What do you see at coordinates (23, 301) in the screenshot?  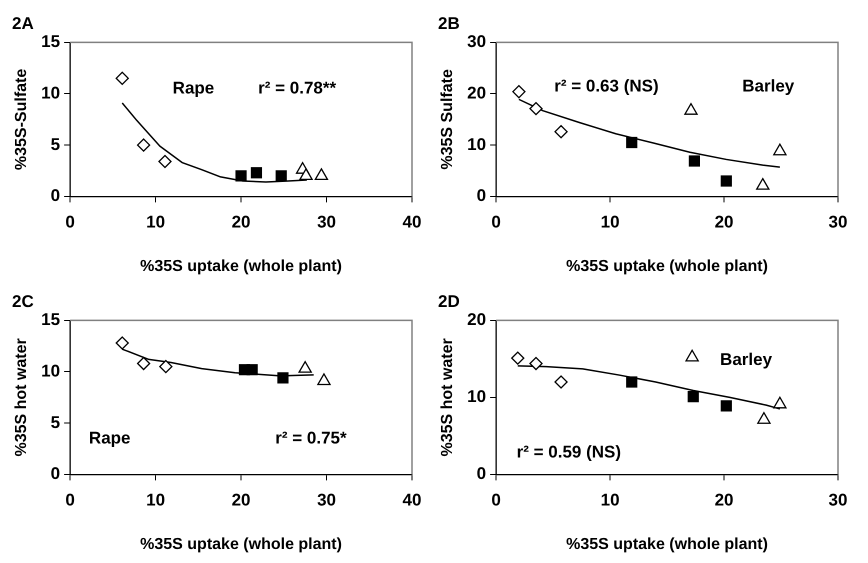 I see `chart-title: 2C` at bounding box center [23, 301].